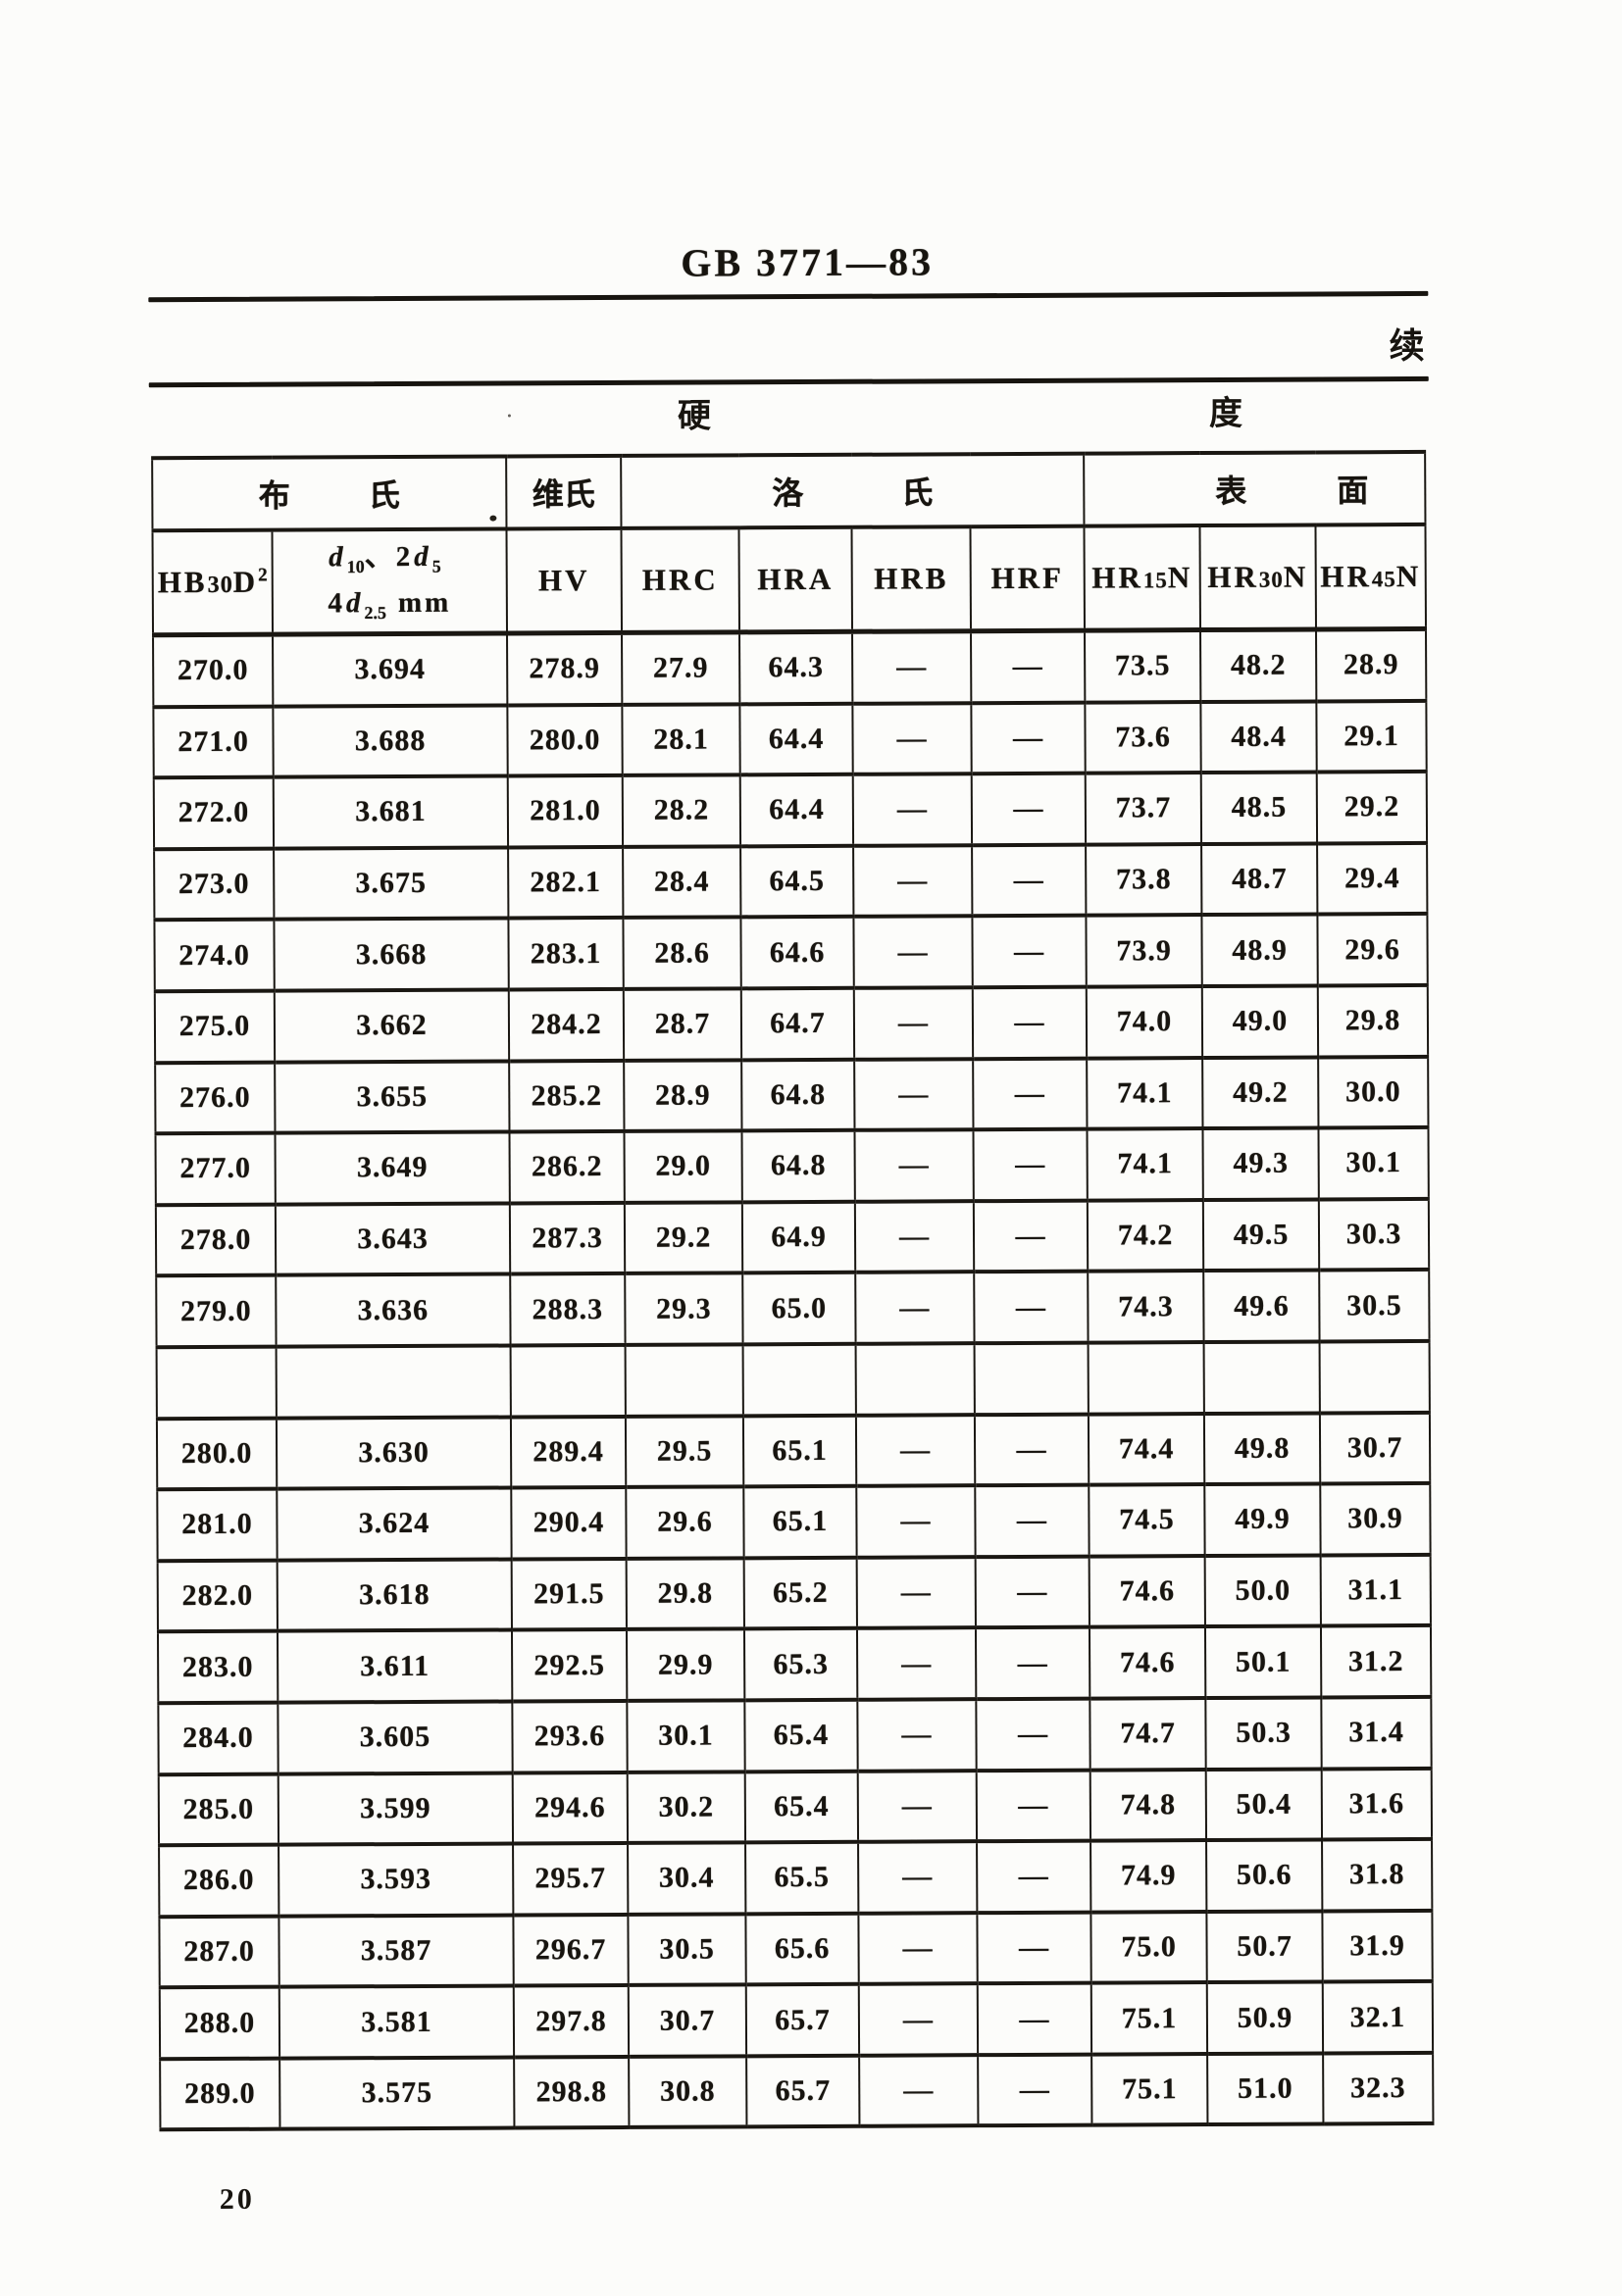 The width and height of the screenshot is (1622, 2296). I want to click on table-cell: 3.618, so click(394, 1595).